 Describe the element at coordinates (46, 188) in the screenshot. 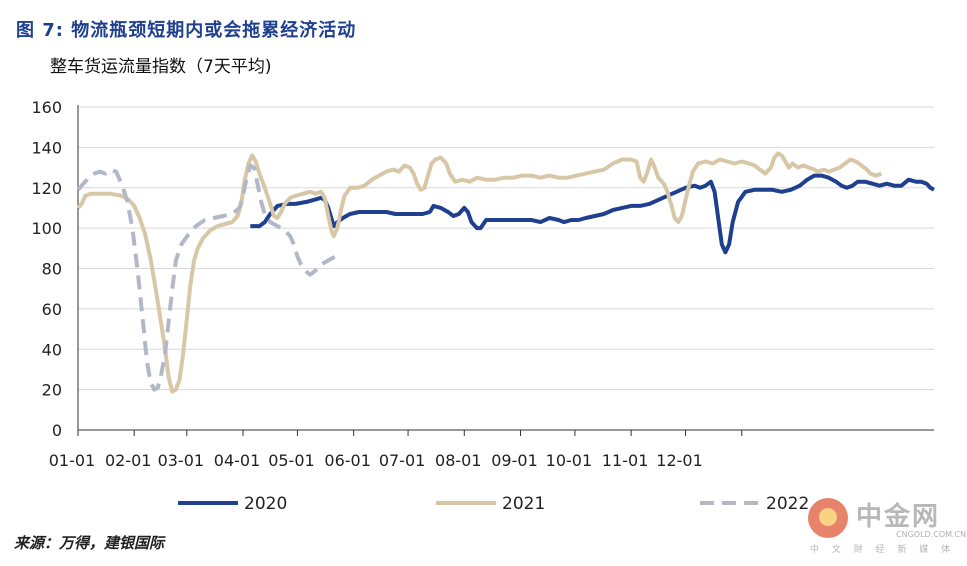

I see `y-tick-label: 120` at that location.